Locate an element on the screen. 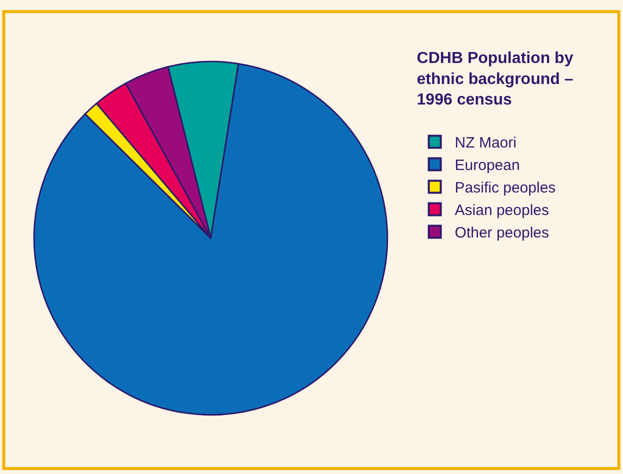 The width and height of the screenshot is (623, 474). legend-label: Asian peoples is located at coordinates (502, 211).